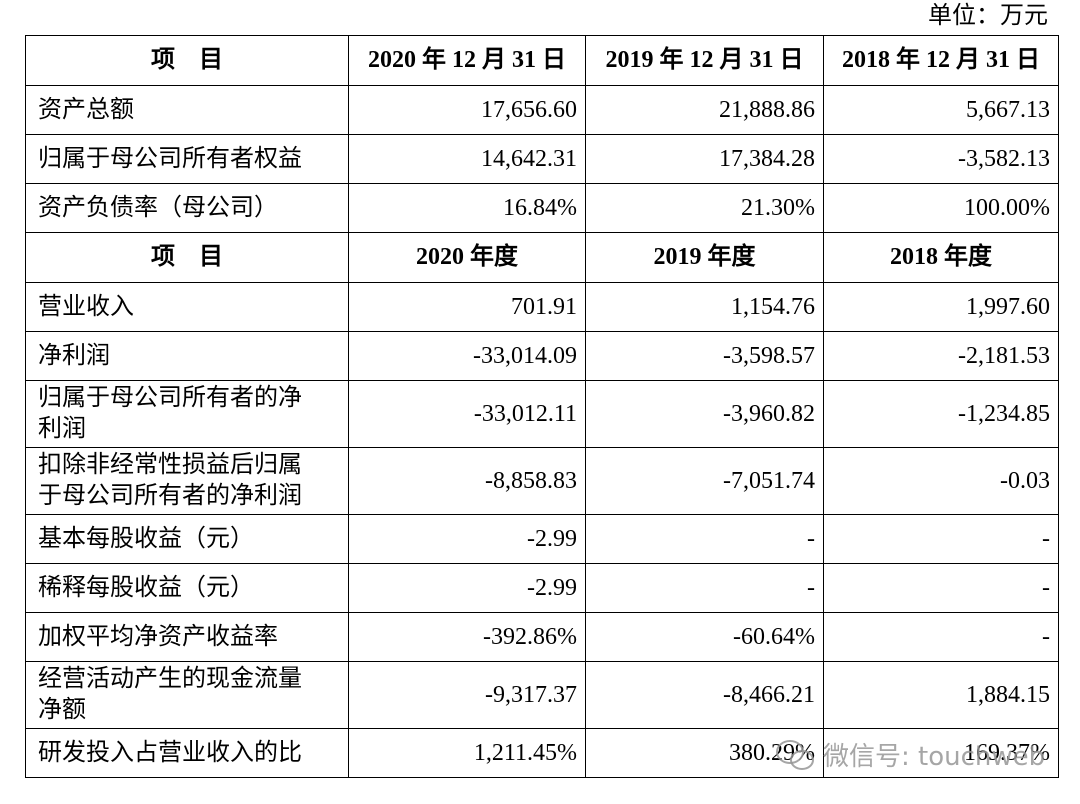  Describe the element at coordinates (467, 208) in the screenshot. I see `value-cell: 16.84%` at that location.